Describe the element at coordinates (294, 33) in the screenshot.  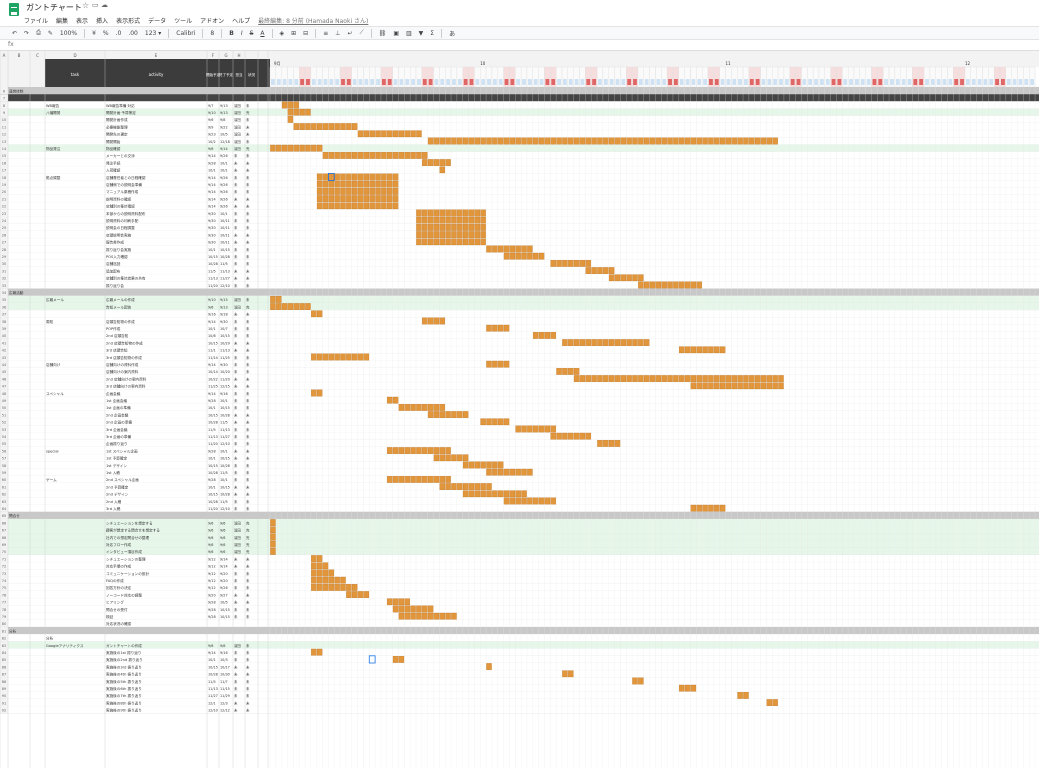
I see `borders-icon: ⊞` at that location.